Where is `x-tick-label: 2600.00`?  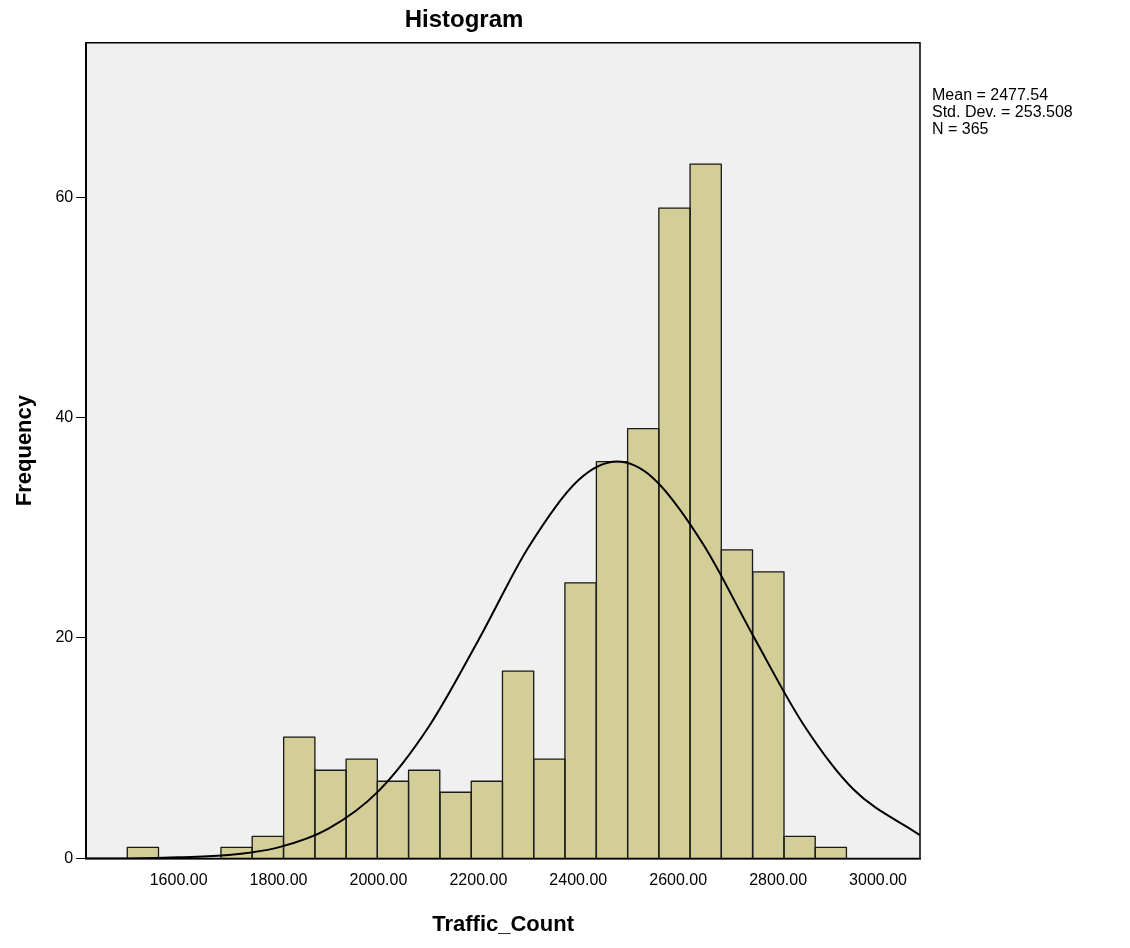 x-tick-label: 2600.00 is located at coordinates (678, 880).